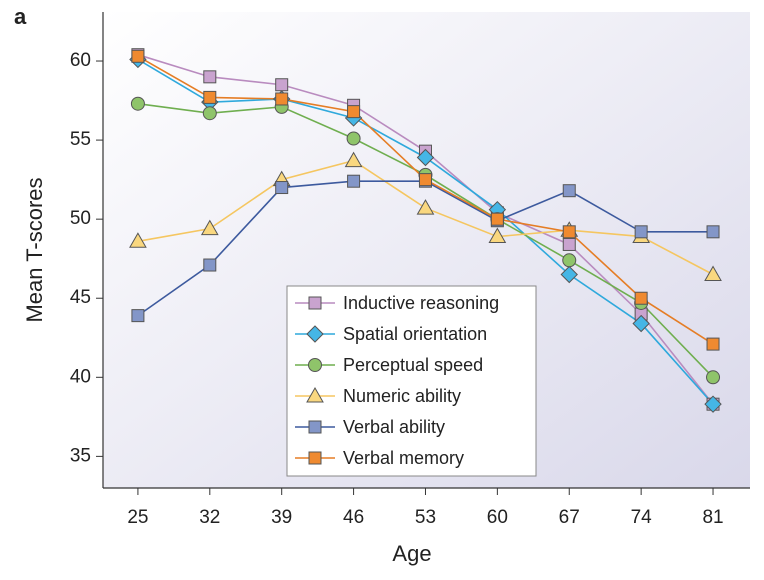 The height and width of the screenshot is (580, 764). Describe the element at coordinates (712, 517) in the screenshot. I see `x-tick-label: 81` at that location.